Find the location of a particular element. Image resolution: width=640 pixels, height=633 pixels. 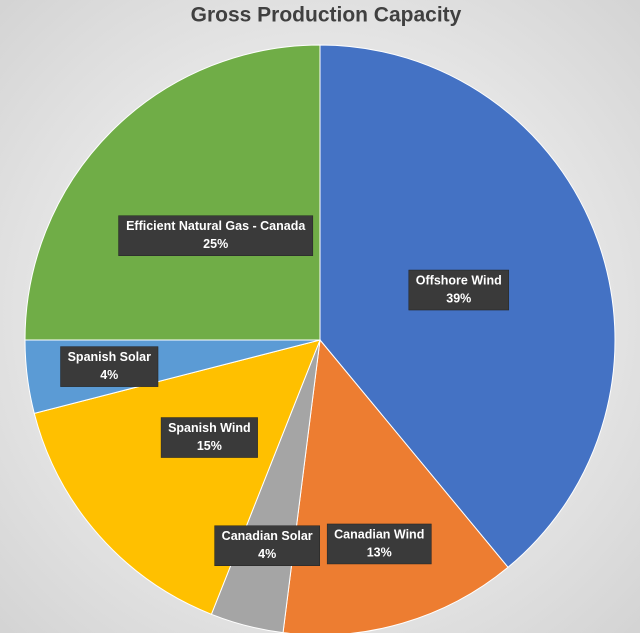

value-label: 13% is located at coordinates (379, 552).